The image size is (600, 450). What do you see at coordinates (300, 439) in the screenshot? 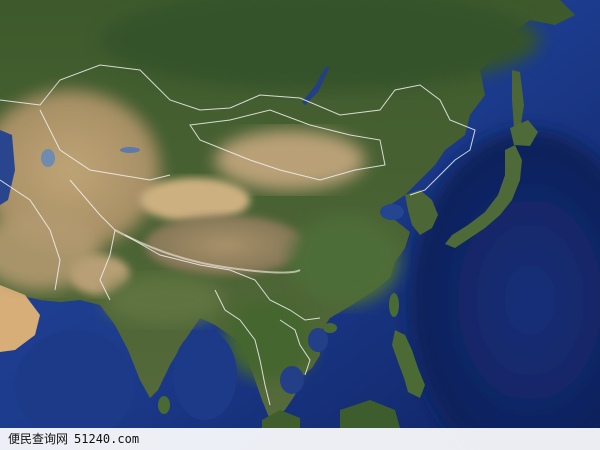
I see `watermark-bar` at bounding box center [300, 439].